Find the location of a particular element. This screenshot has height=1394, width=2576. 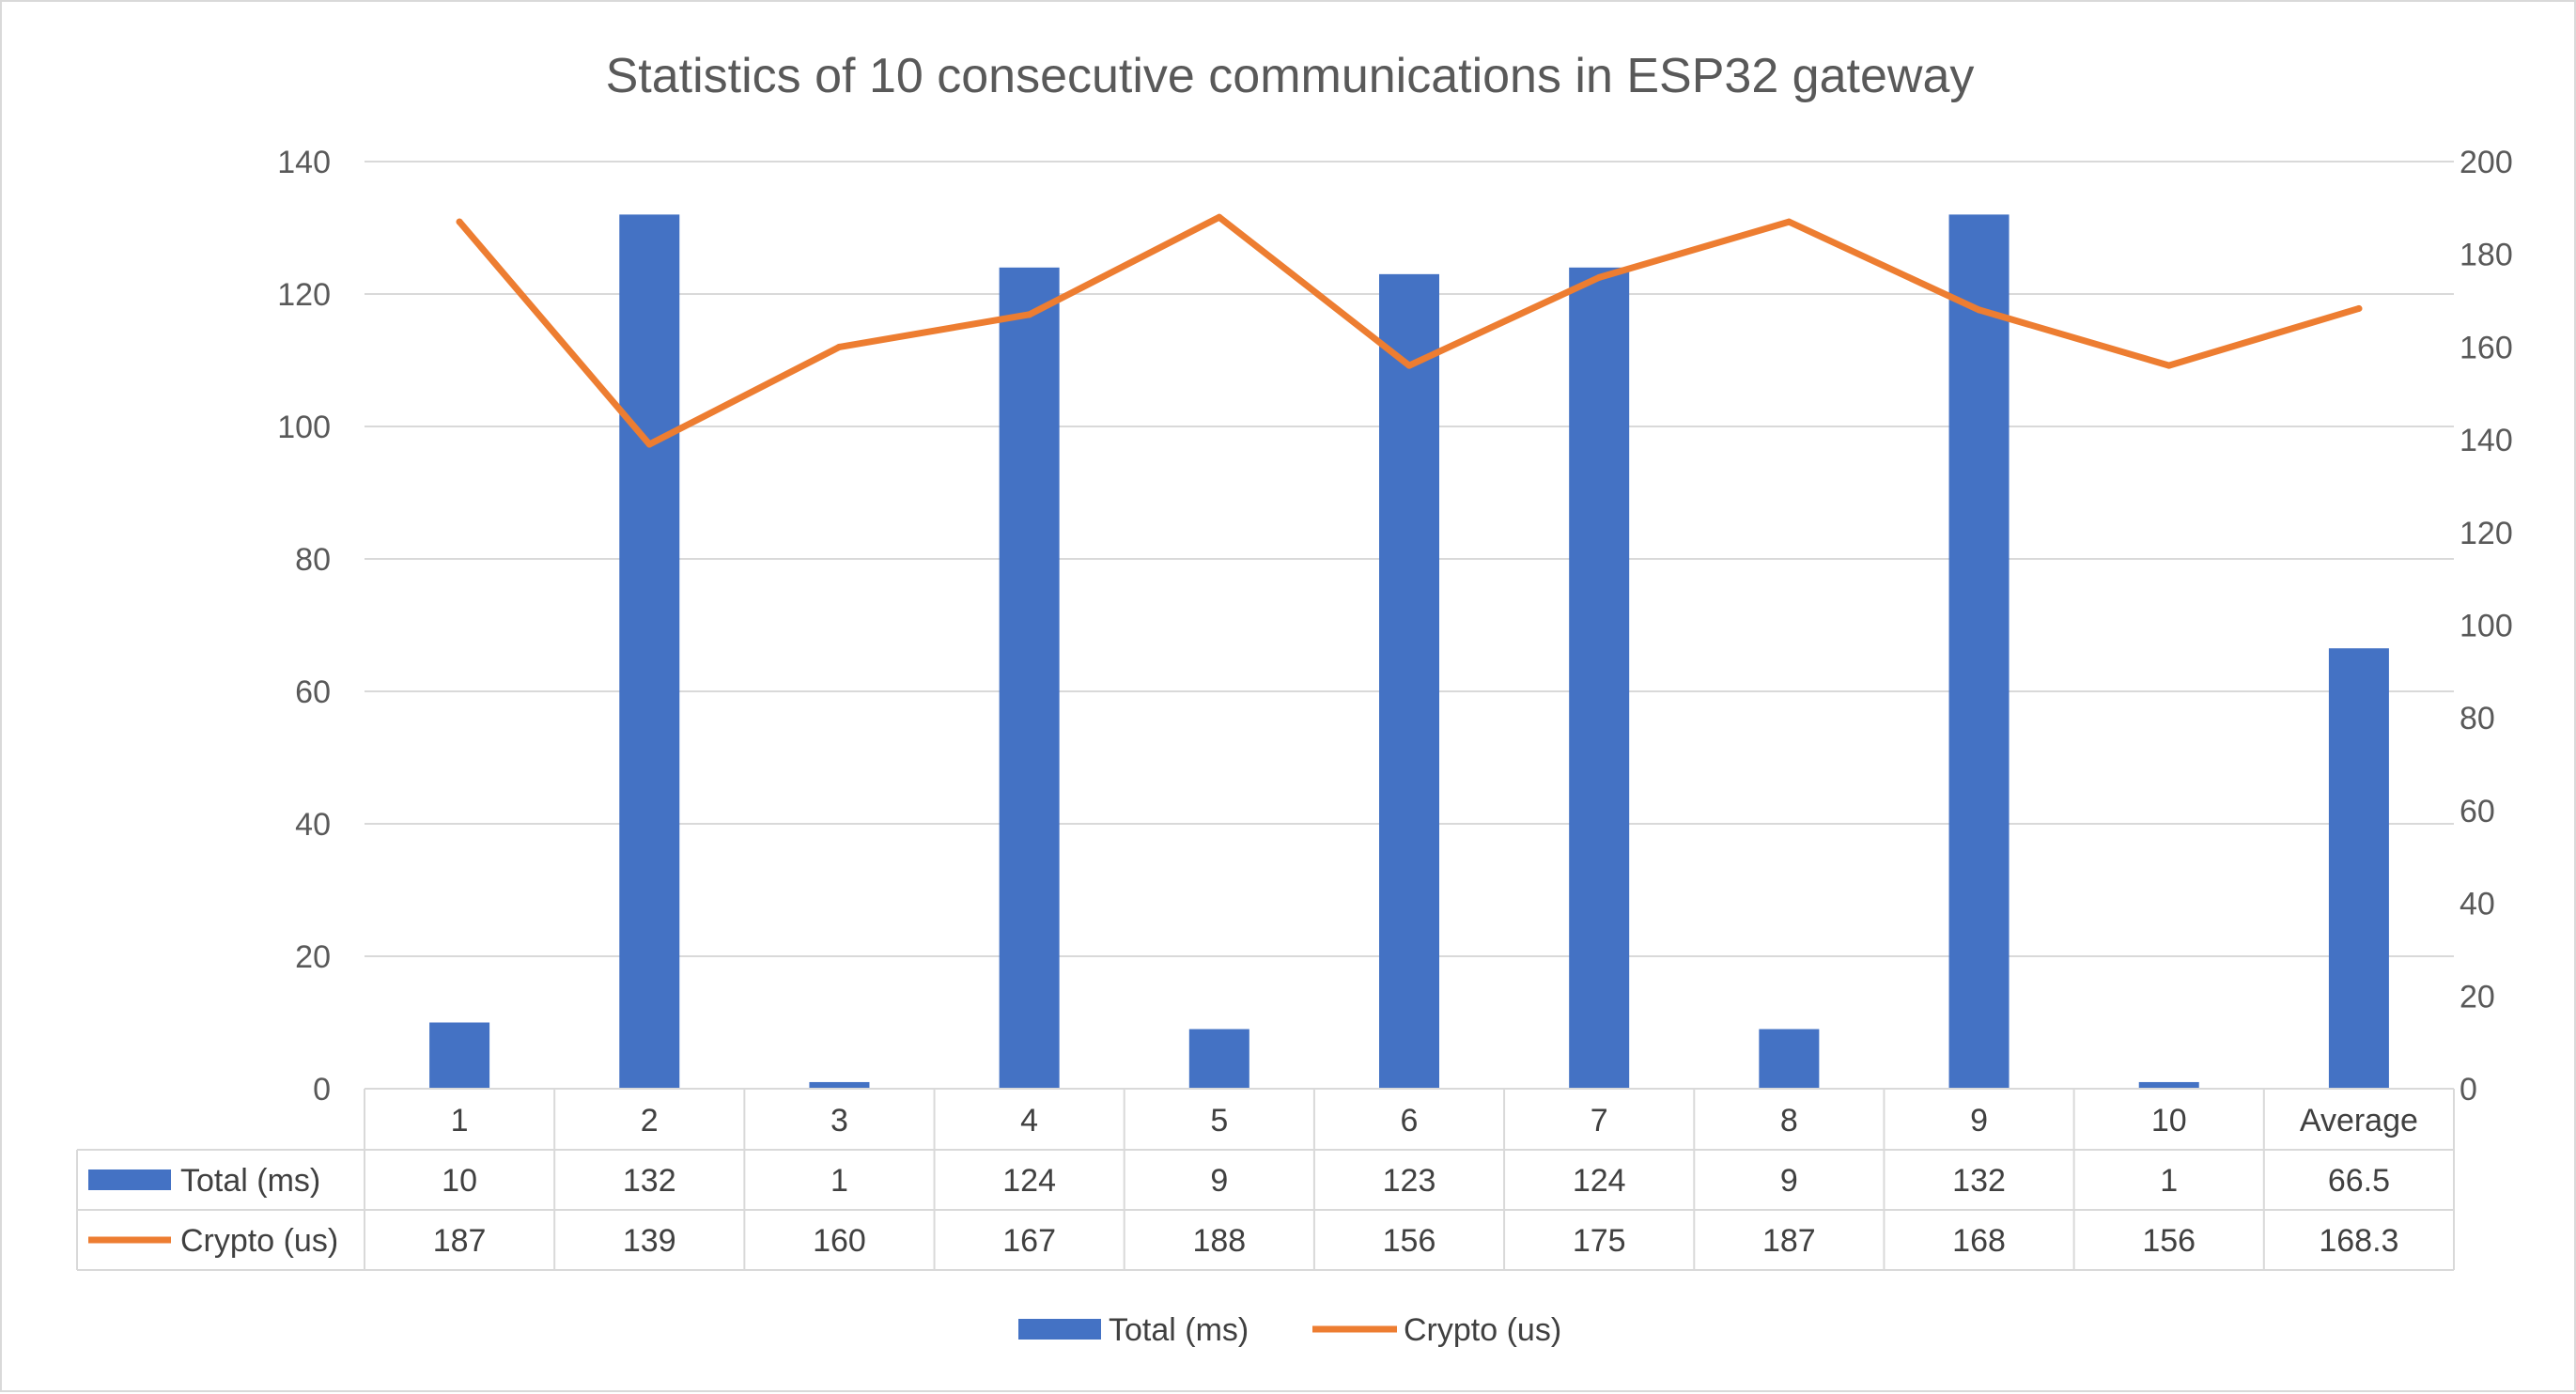

right-axis-tick-label: 100 is located at coordinates (2486, 626).